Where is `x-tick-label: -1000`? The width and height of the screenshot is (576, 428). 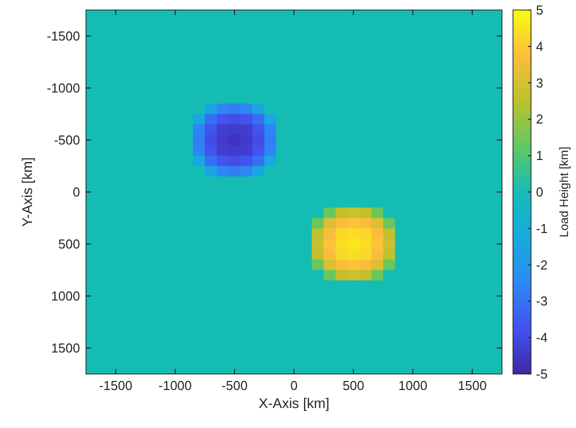 x-tick-label: -1000 is located at coordinates (175, 385).